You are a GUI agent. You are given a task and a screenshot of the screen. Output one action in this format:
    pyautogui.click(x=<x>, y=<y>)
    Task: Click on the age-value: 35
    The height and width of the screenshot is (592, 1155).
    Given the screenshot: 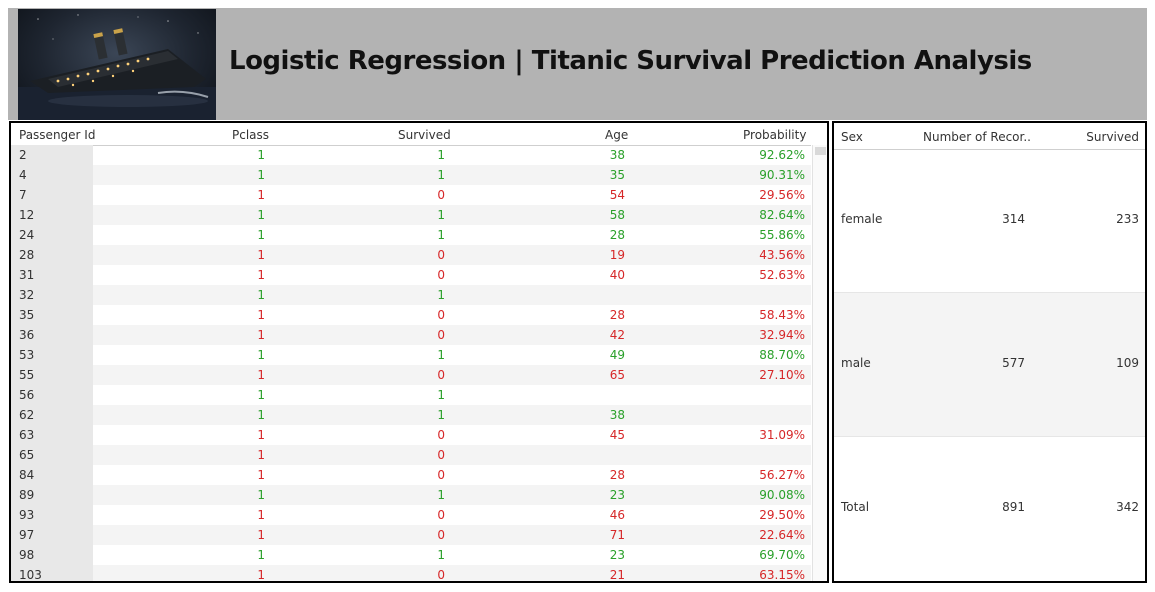 What is the action you would take?
    pyautogui.click(x=617, y=175)
    